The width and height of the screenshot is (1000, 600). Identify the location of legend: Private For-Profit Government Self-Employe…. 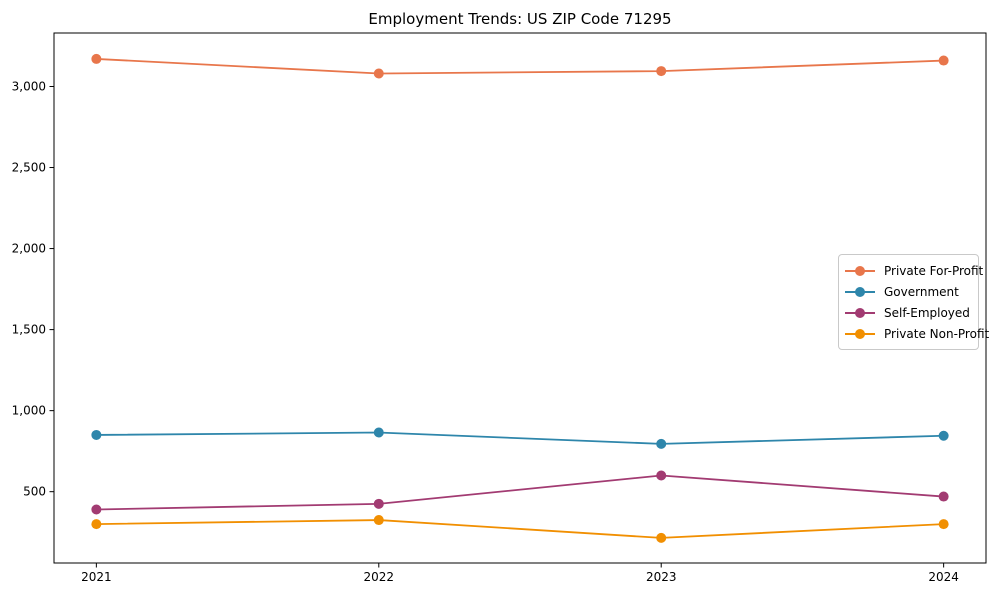
(913, 302).